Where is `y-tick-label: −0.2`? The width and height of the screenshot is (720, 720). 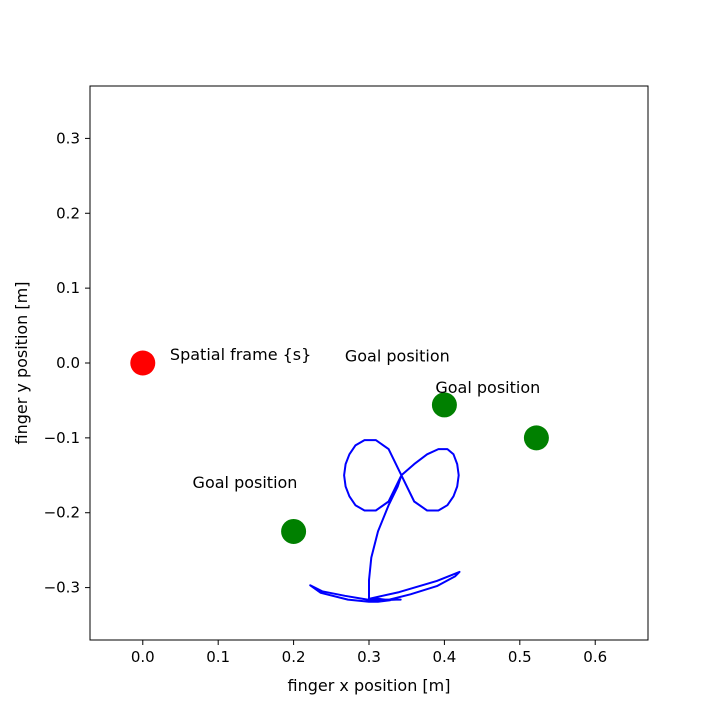 y-tick-label: −0.2 is located at coordinates (62, 513).